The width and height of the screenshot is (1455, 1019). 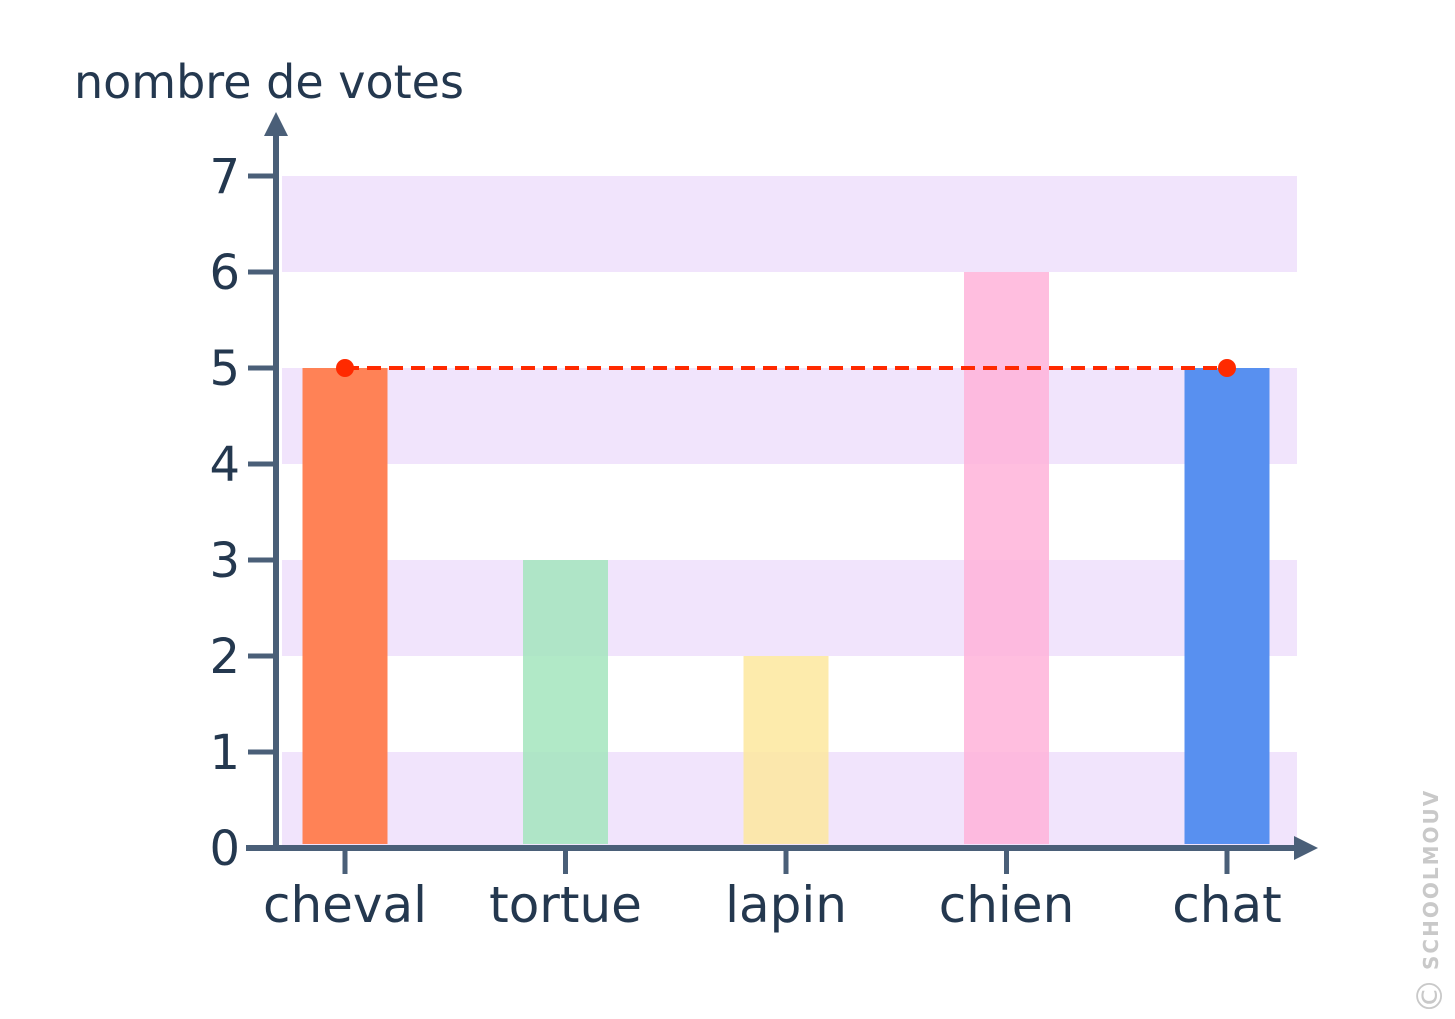 I want to click on y-tick-label: 2, so click(x=224, y=657).